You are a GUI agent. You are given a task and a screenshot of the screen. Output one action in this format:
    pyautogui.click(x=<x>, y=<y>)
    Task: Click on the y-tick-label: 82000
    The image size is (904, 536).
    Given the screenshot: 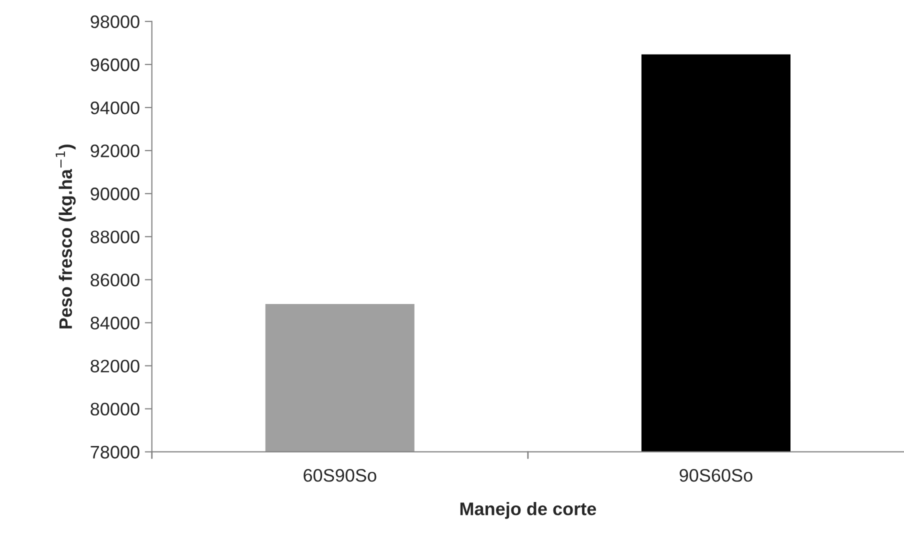 What is the action you would take?
    pyautogui.click(x=115, y=366)
    